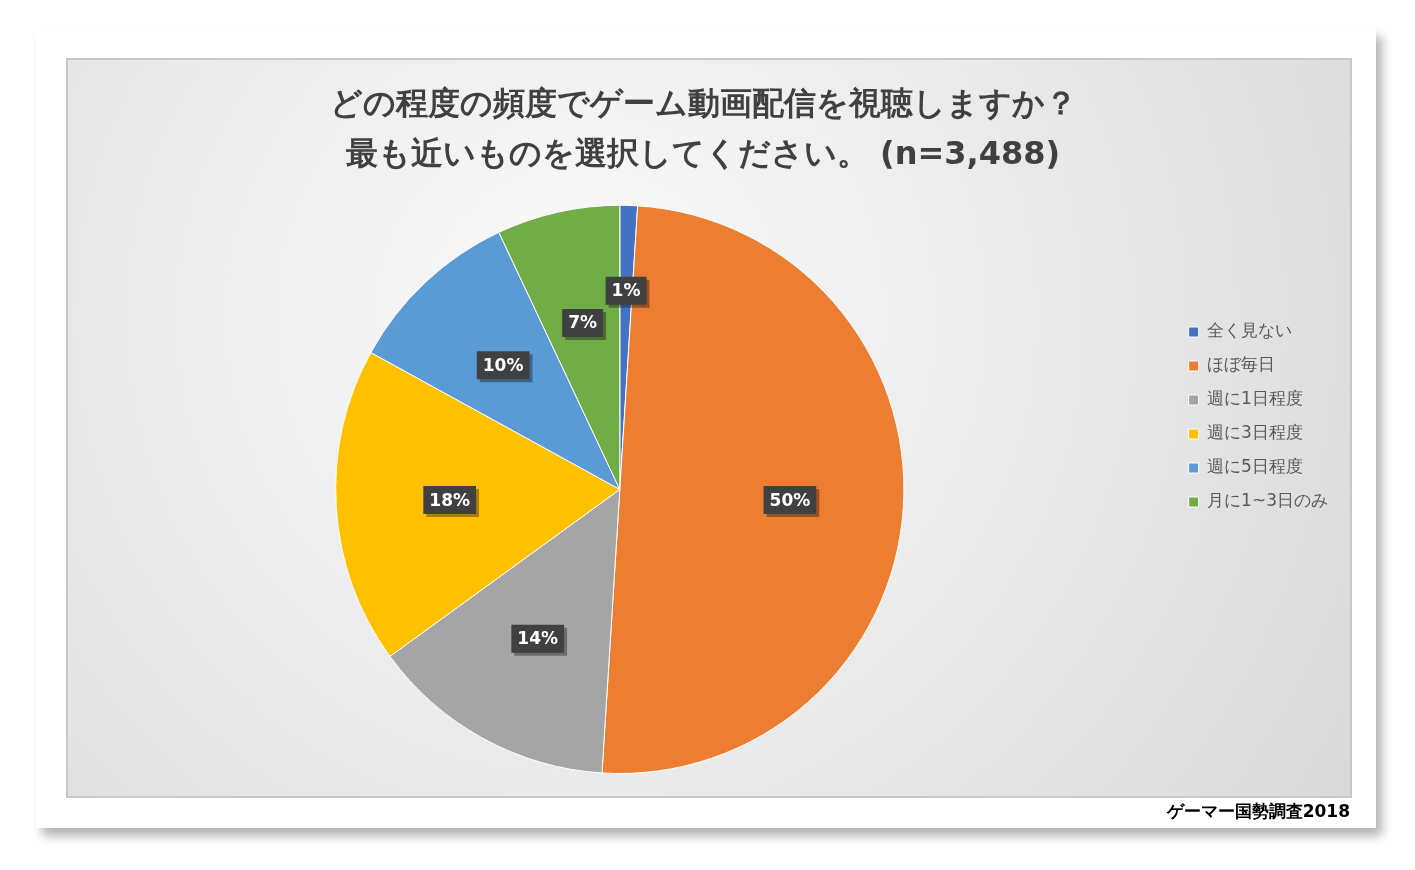 The image size is (1415, 870). Describe the element at coordinates (538, 638) in the screenshot. I see `data-label: 14%` at that location.